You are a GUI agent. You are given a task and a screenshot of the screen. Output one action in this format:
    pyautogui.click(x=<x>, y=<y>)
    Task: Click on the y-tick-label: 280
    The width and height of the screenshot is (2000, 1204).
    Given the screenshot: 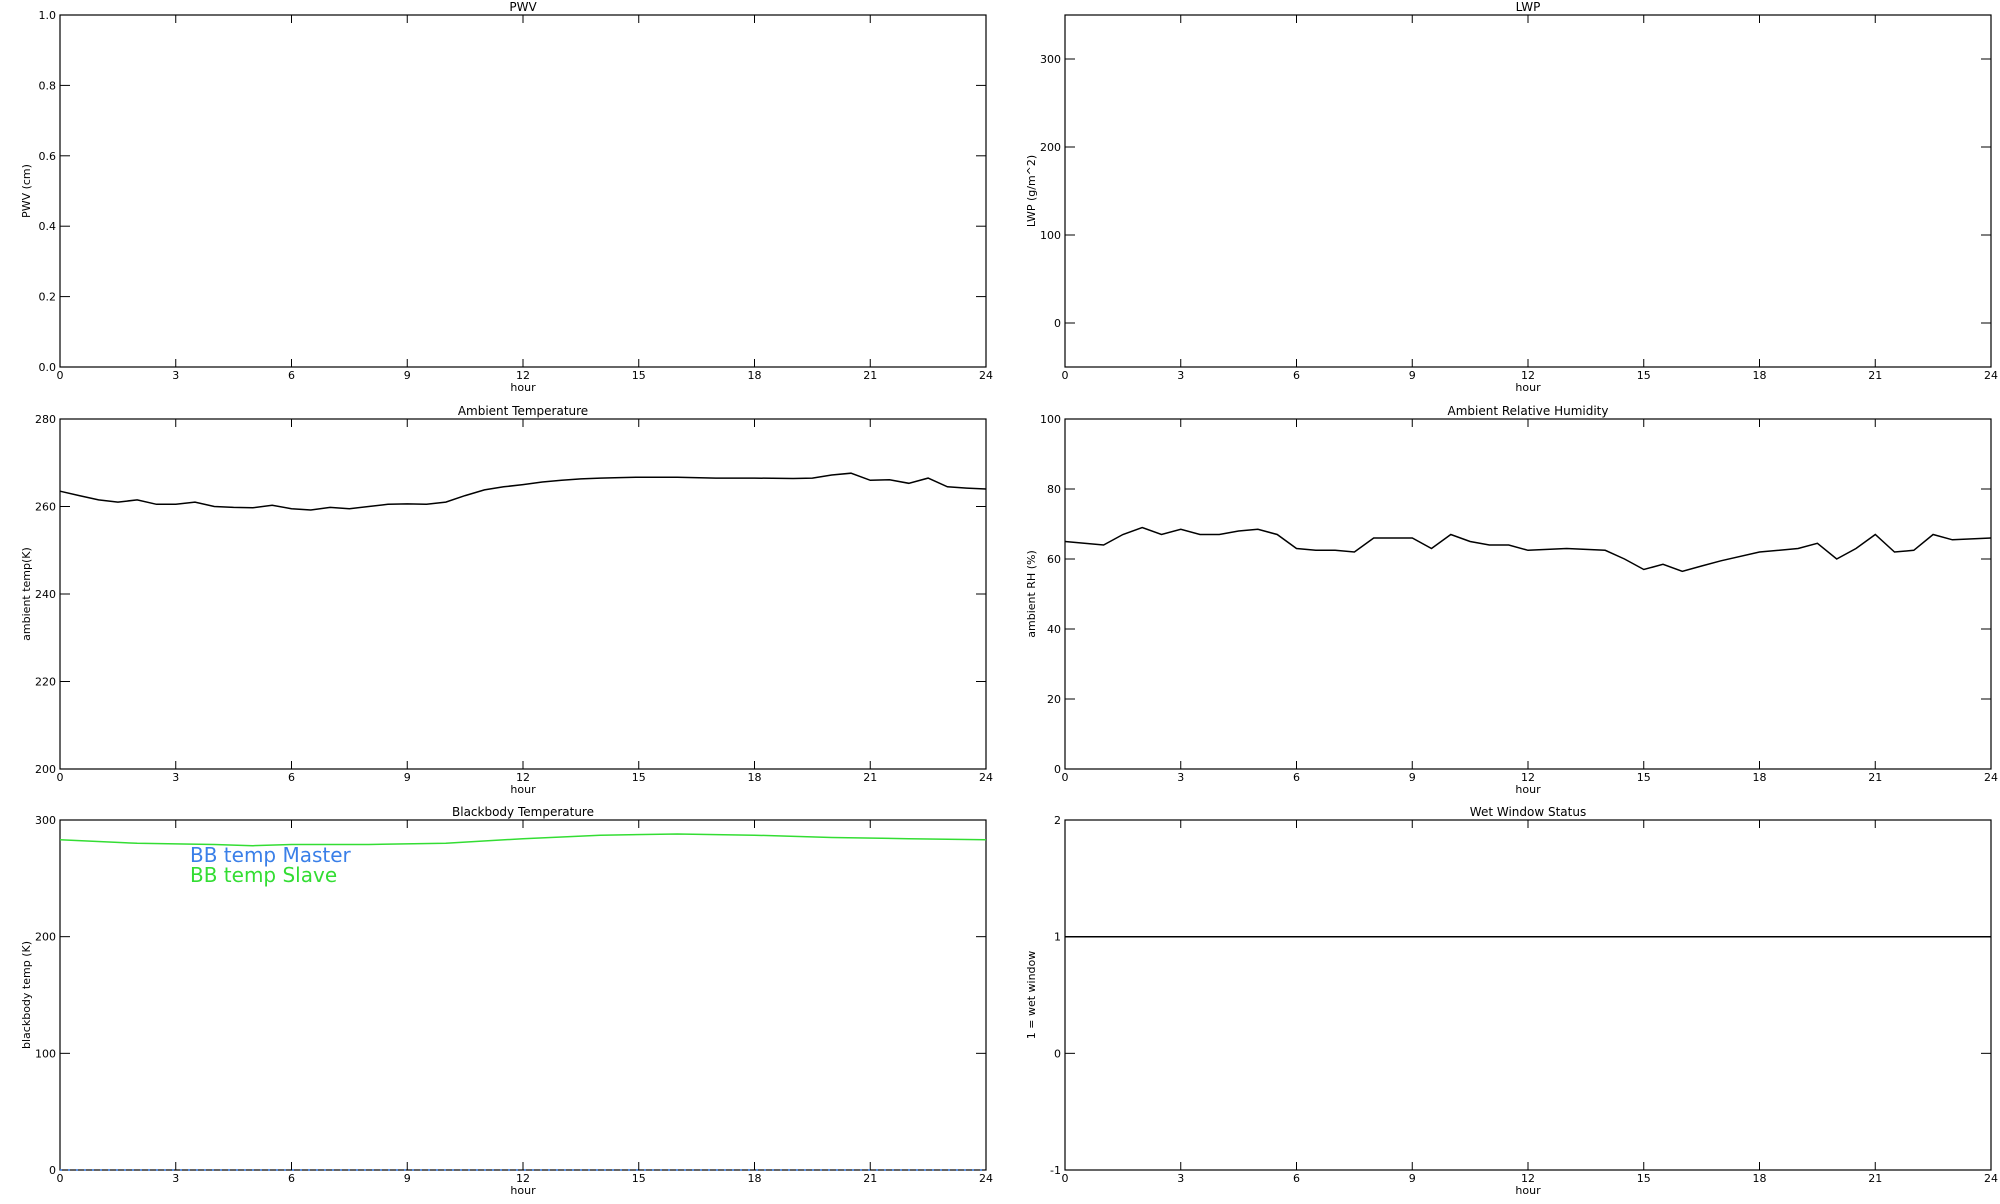 What is the action you would take?
    pyautogui.click(x=45, y=419)
    